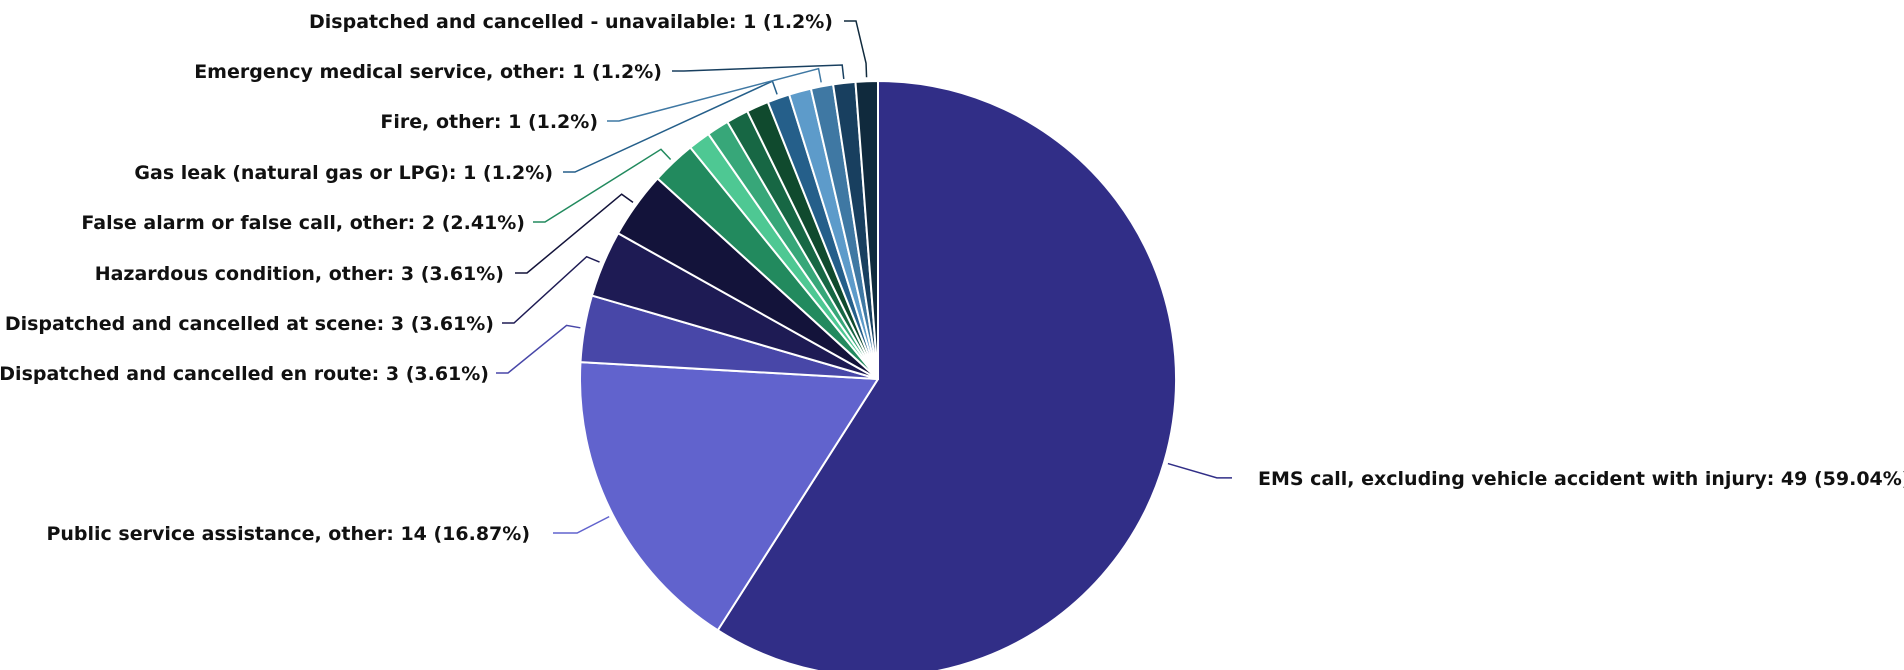  What do you see at coordinates (489, 122) in the screenshot?
I see `slice-label: Fire, other: 1 (1.2%)` at bounding box center [489, 122].